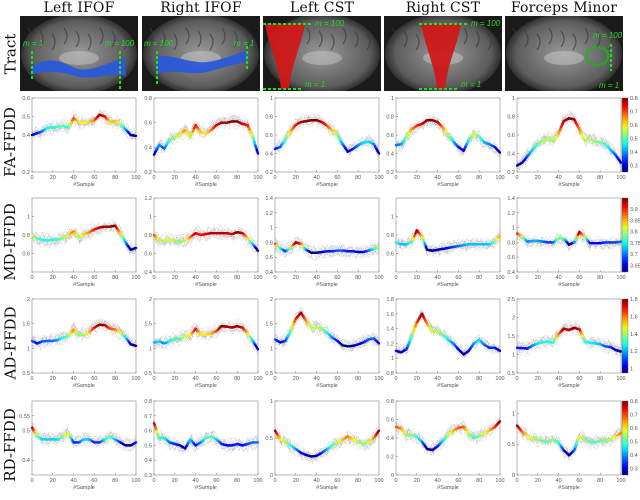  I want to click on row-label-text: Tract, so click(9, 53).